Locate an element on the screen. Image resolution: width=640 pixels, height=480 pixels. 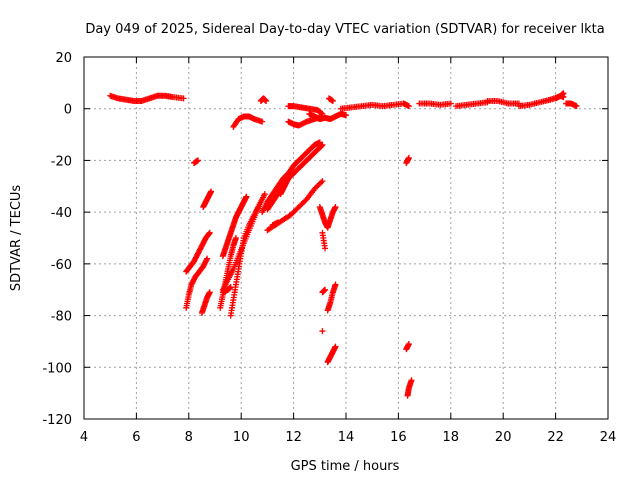
x-tick-label: 6 is located at coordinates (136, 437).